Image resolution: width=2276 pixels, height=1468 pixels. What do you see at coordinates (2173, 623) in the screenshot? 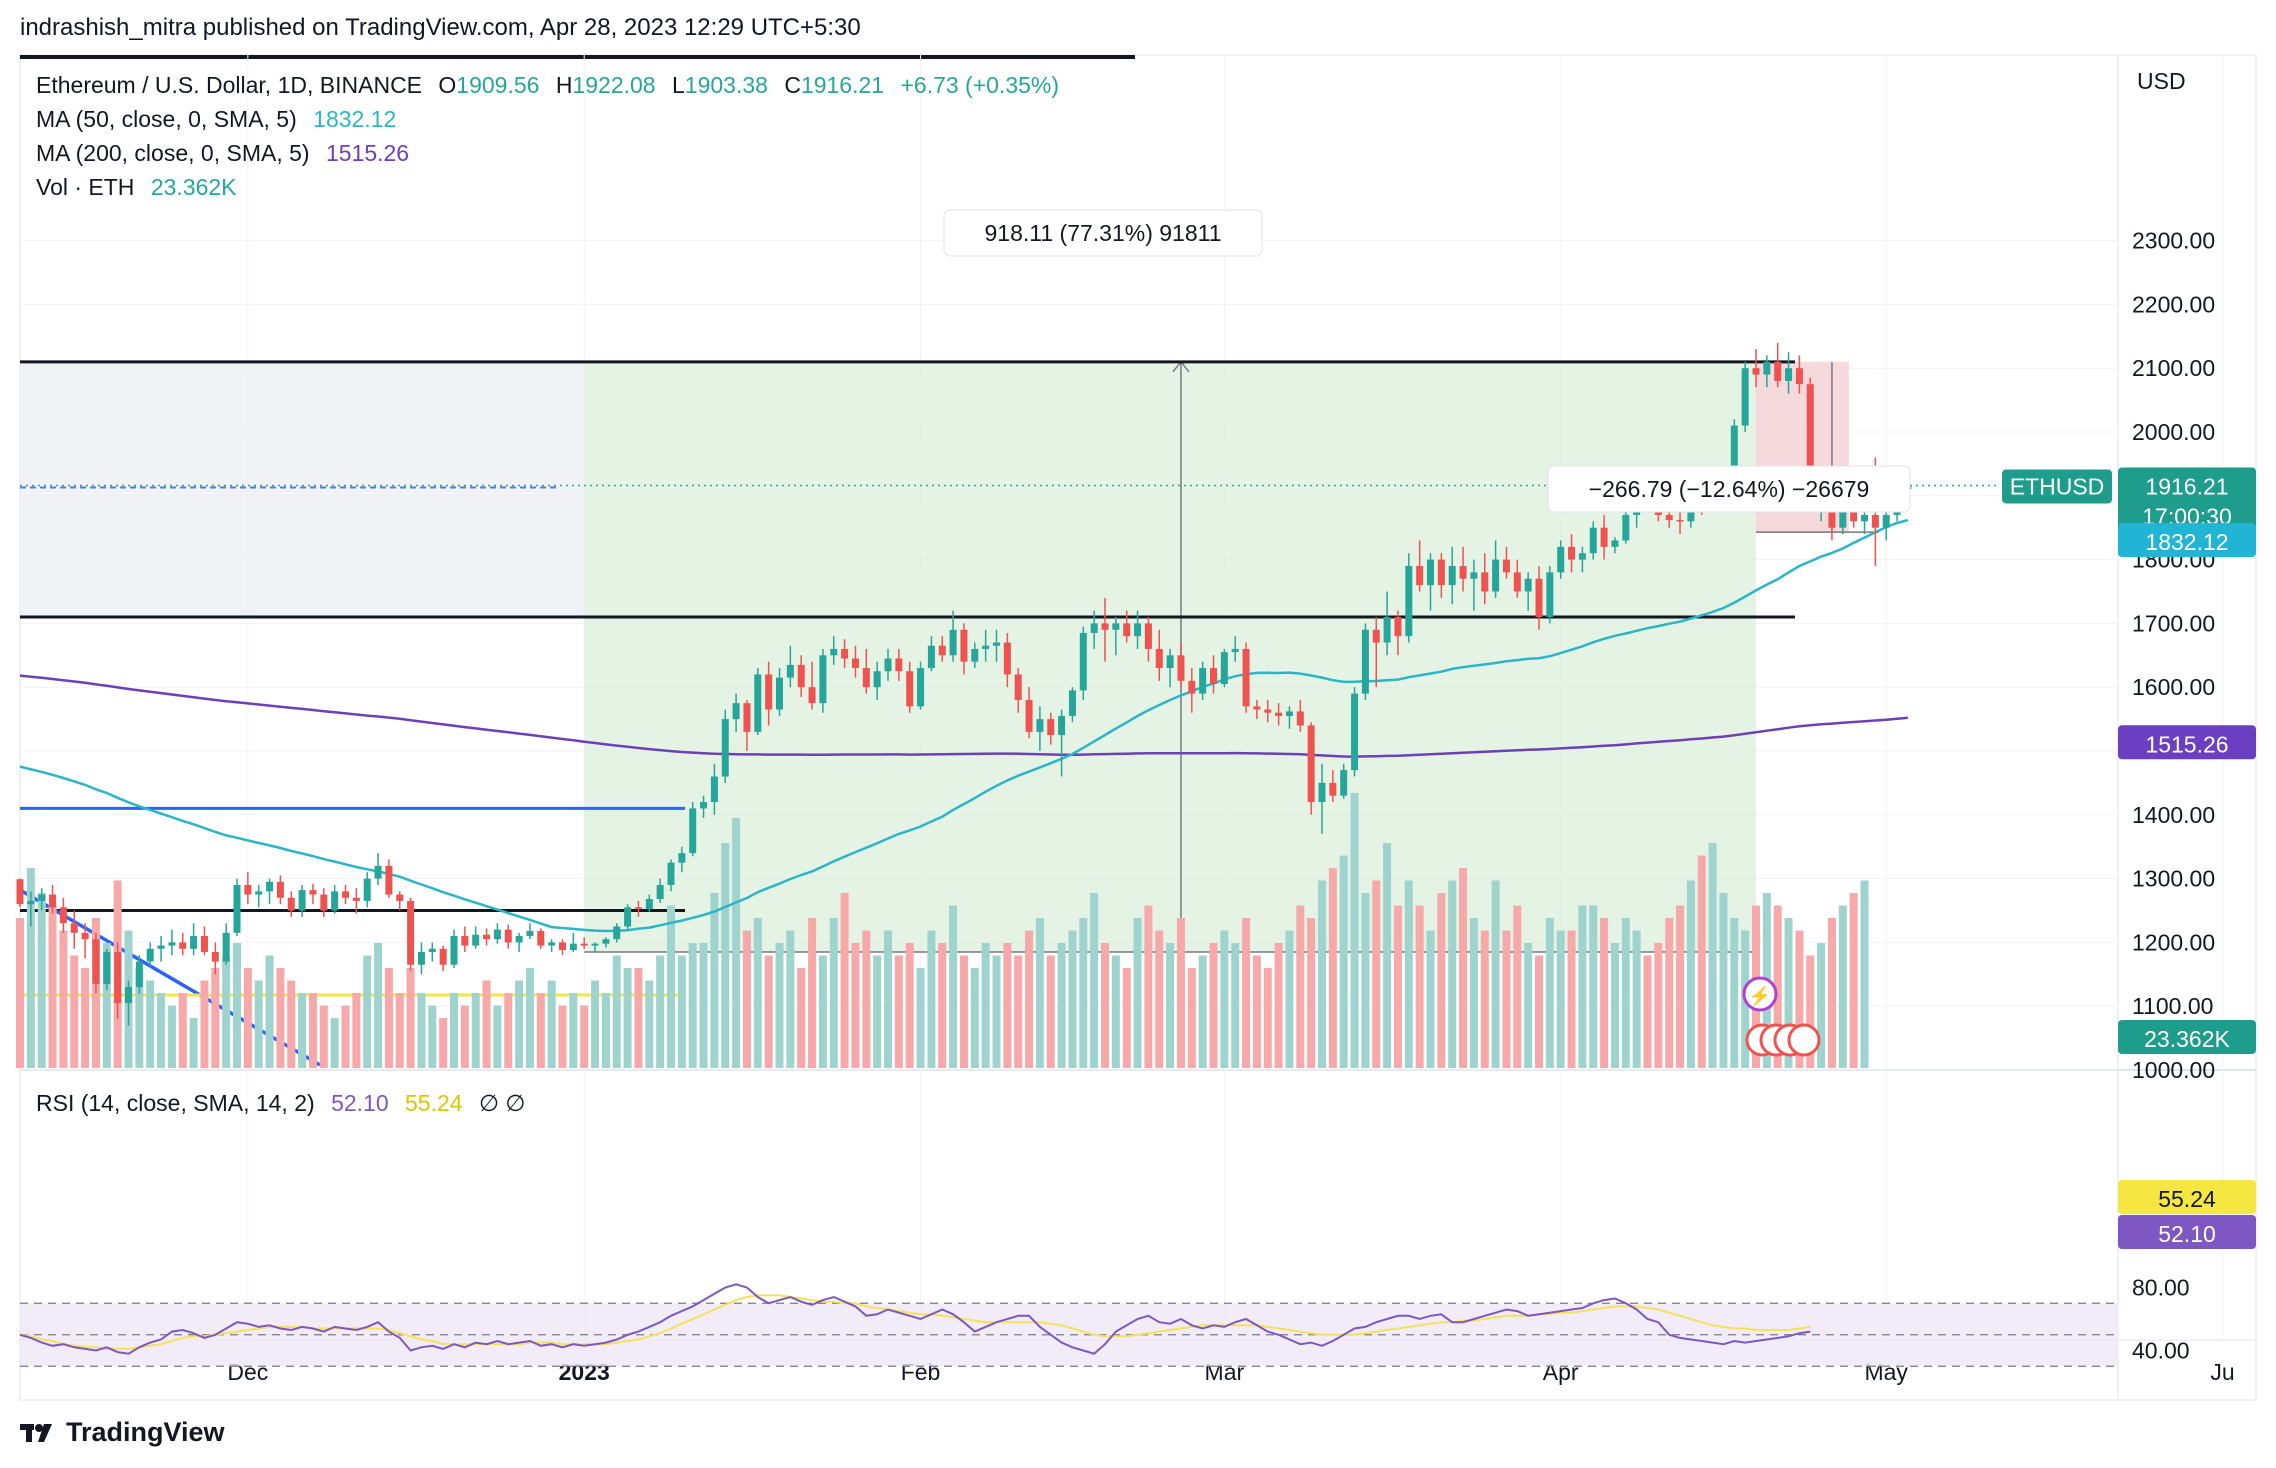
I see `price-axis-tick: 1700.00` at bounding box center [2173, 623].